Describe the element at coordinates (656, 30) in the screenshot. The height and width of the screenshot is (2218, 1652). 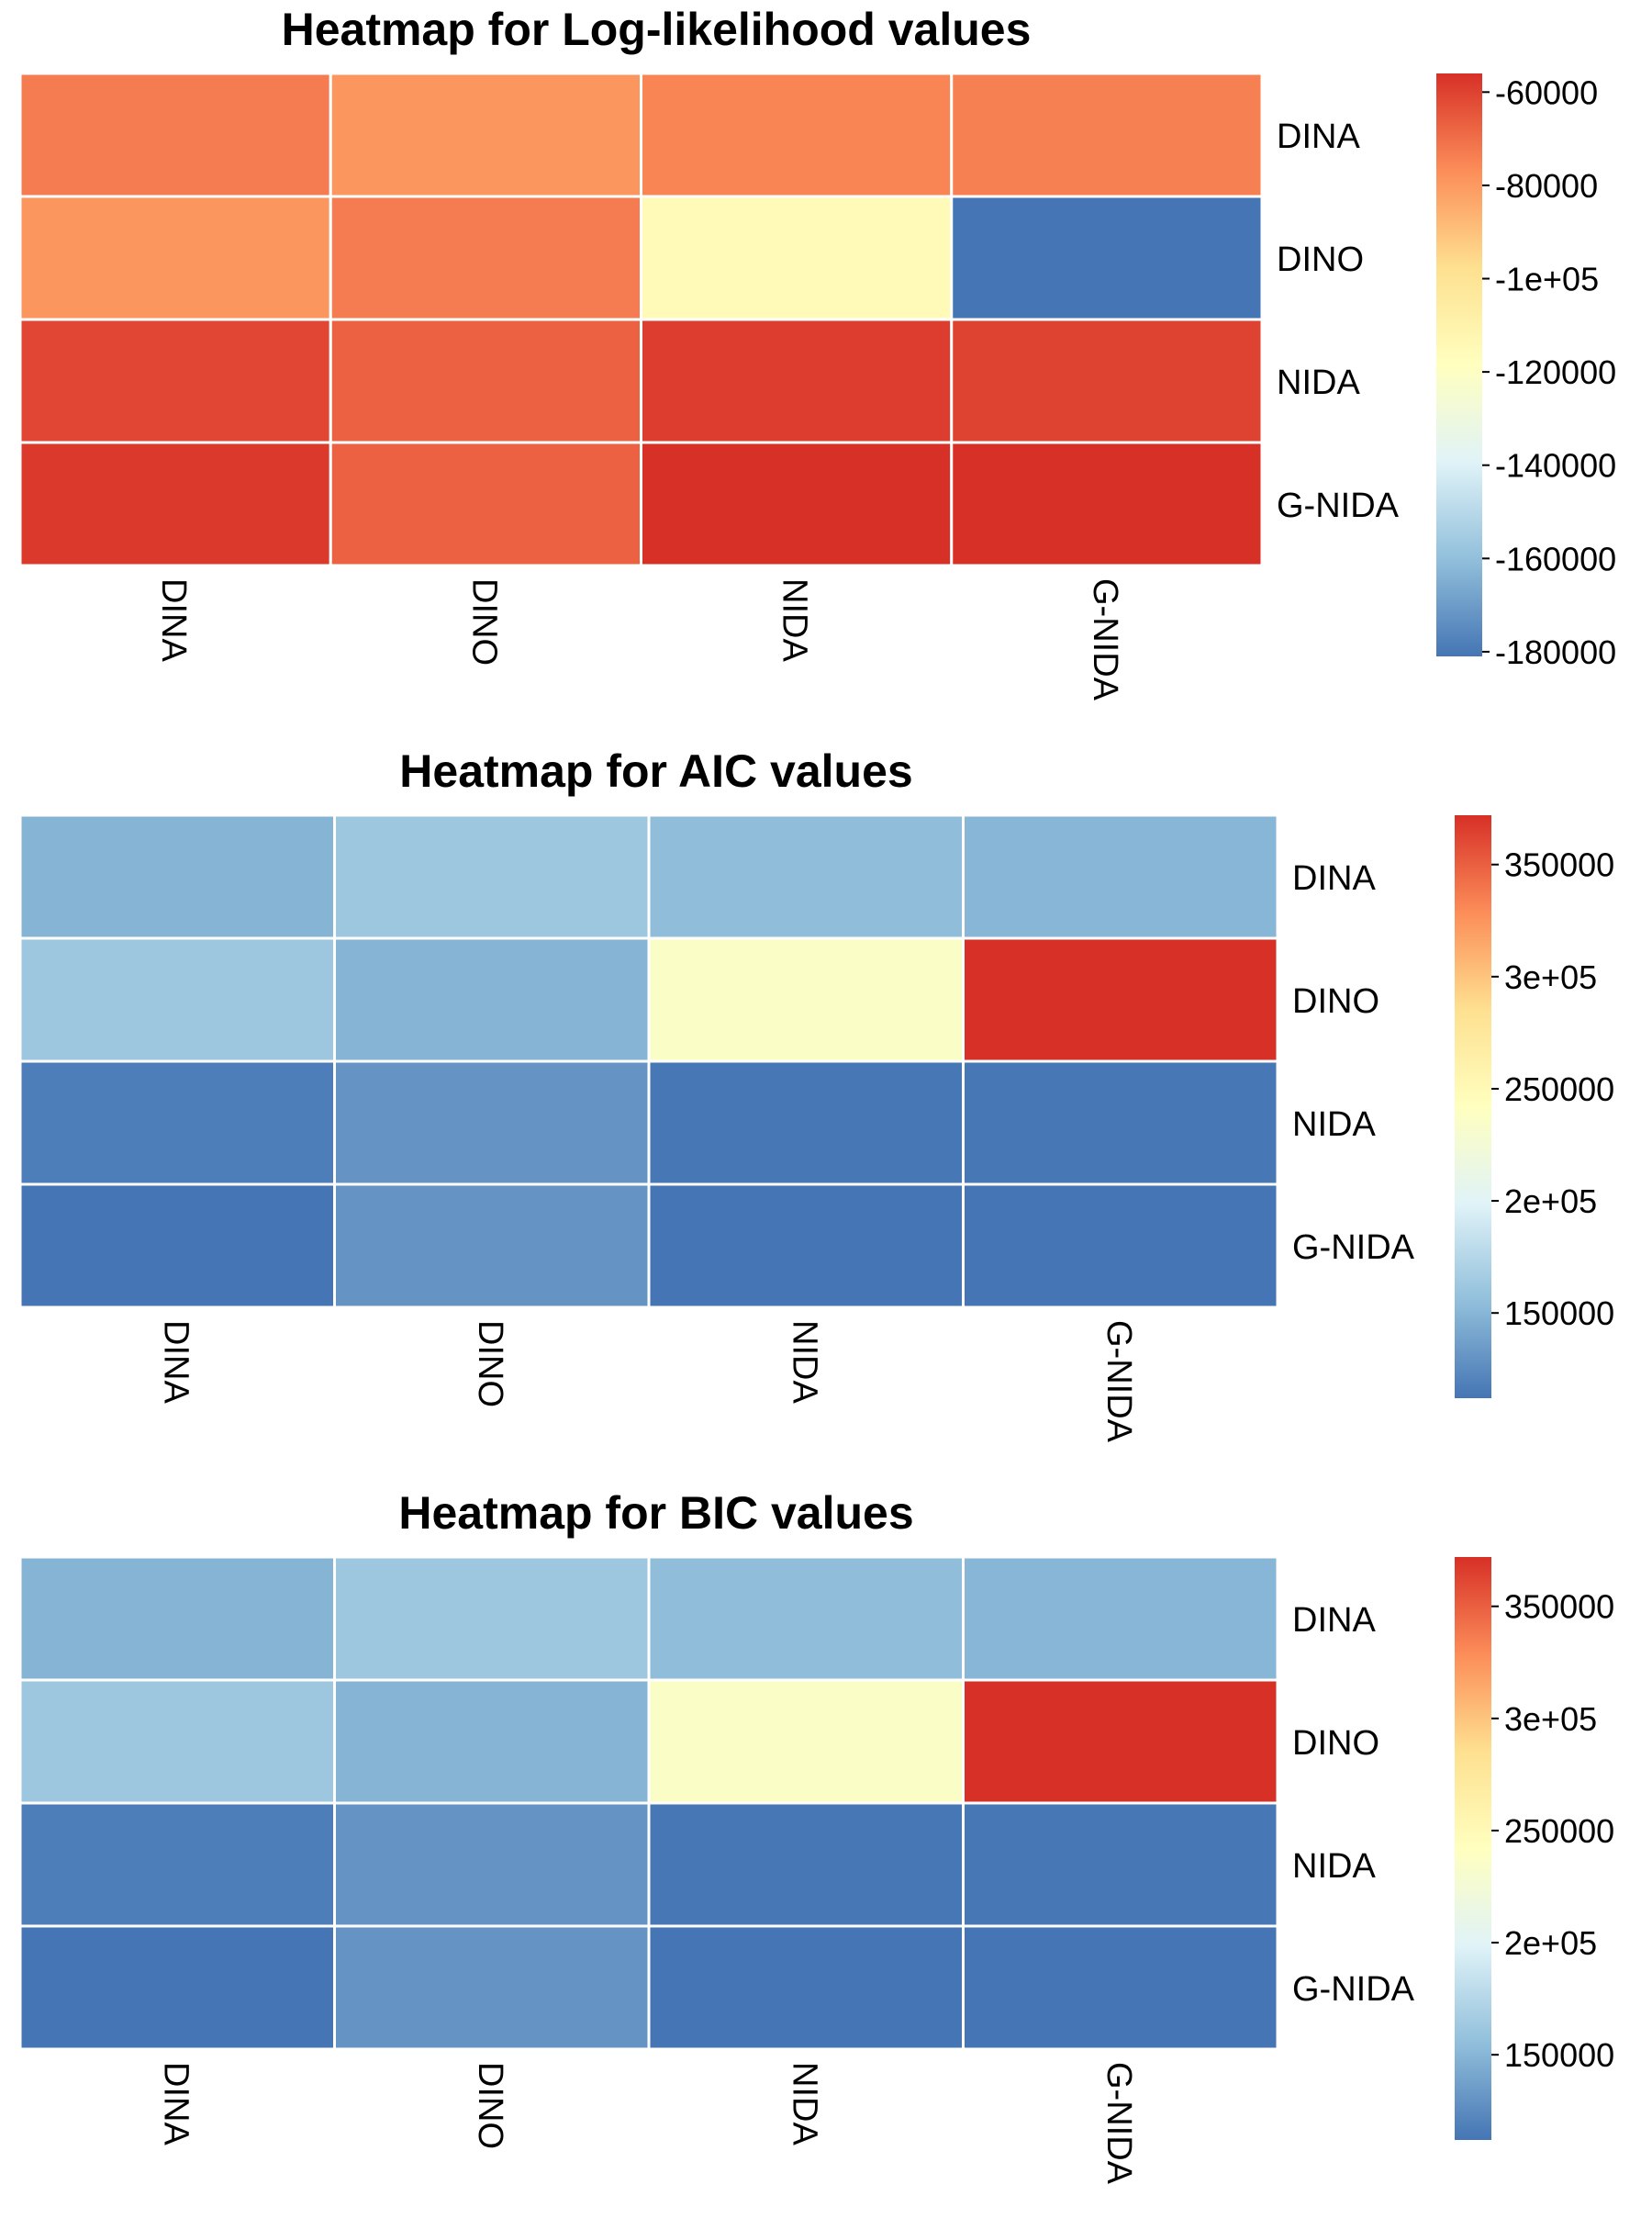
I see `chart-title: Heatmap for Log-likelihood values` at that location.